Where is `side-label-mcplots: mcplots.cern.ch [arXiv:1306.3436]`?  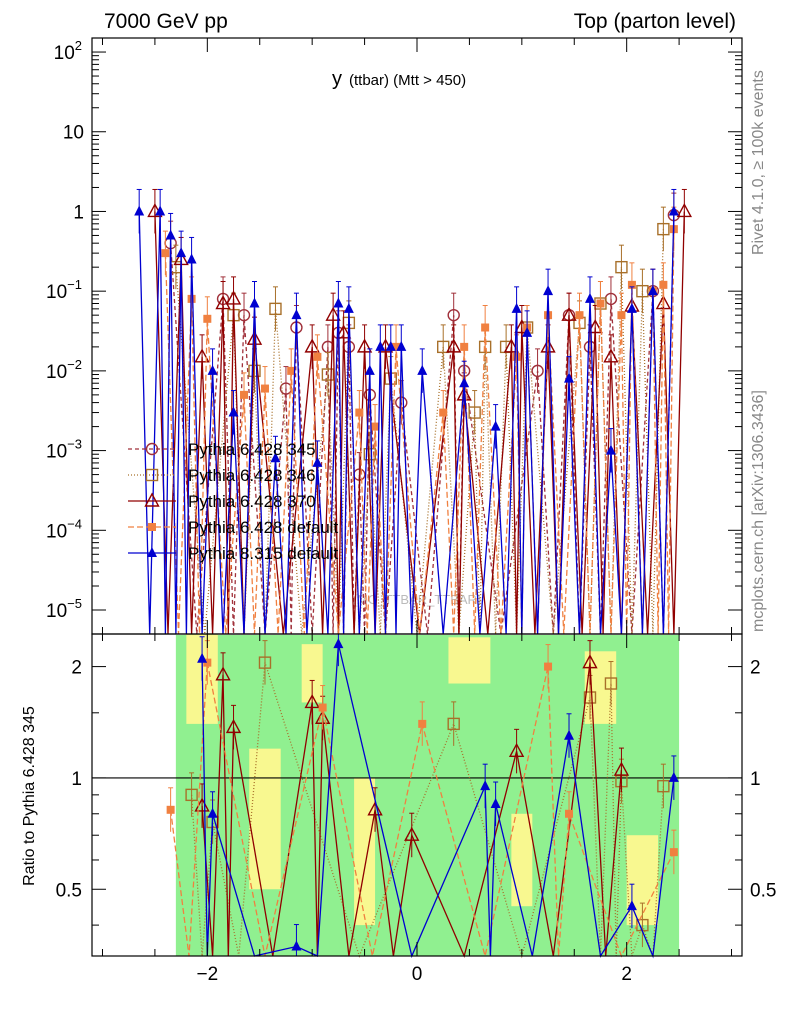 side-label-mcplots: mcplots.cern.ch [arXiv:1306.3436] is located at coordinates (758, 511).